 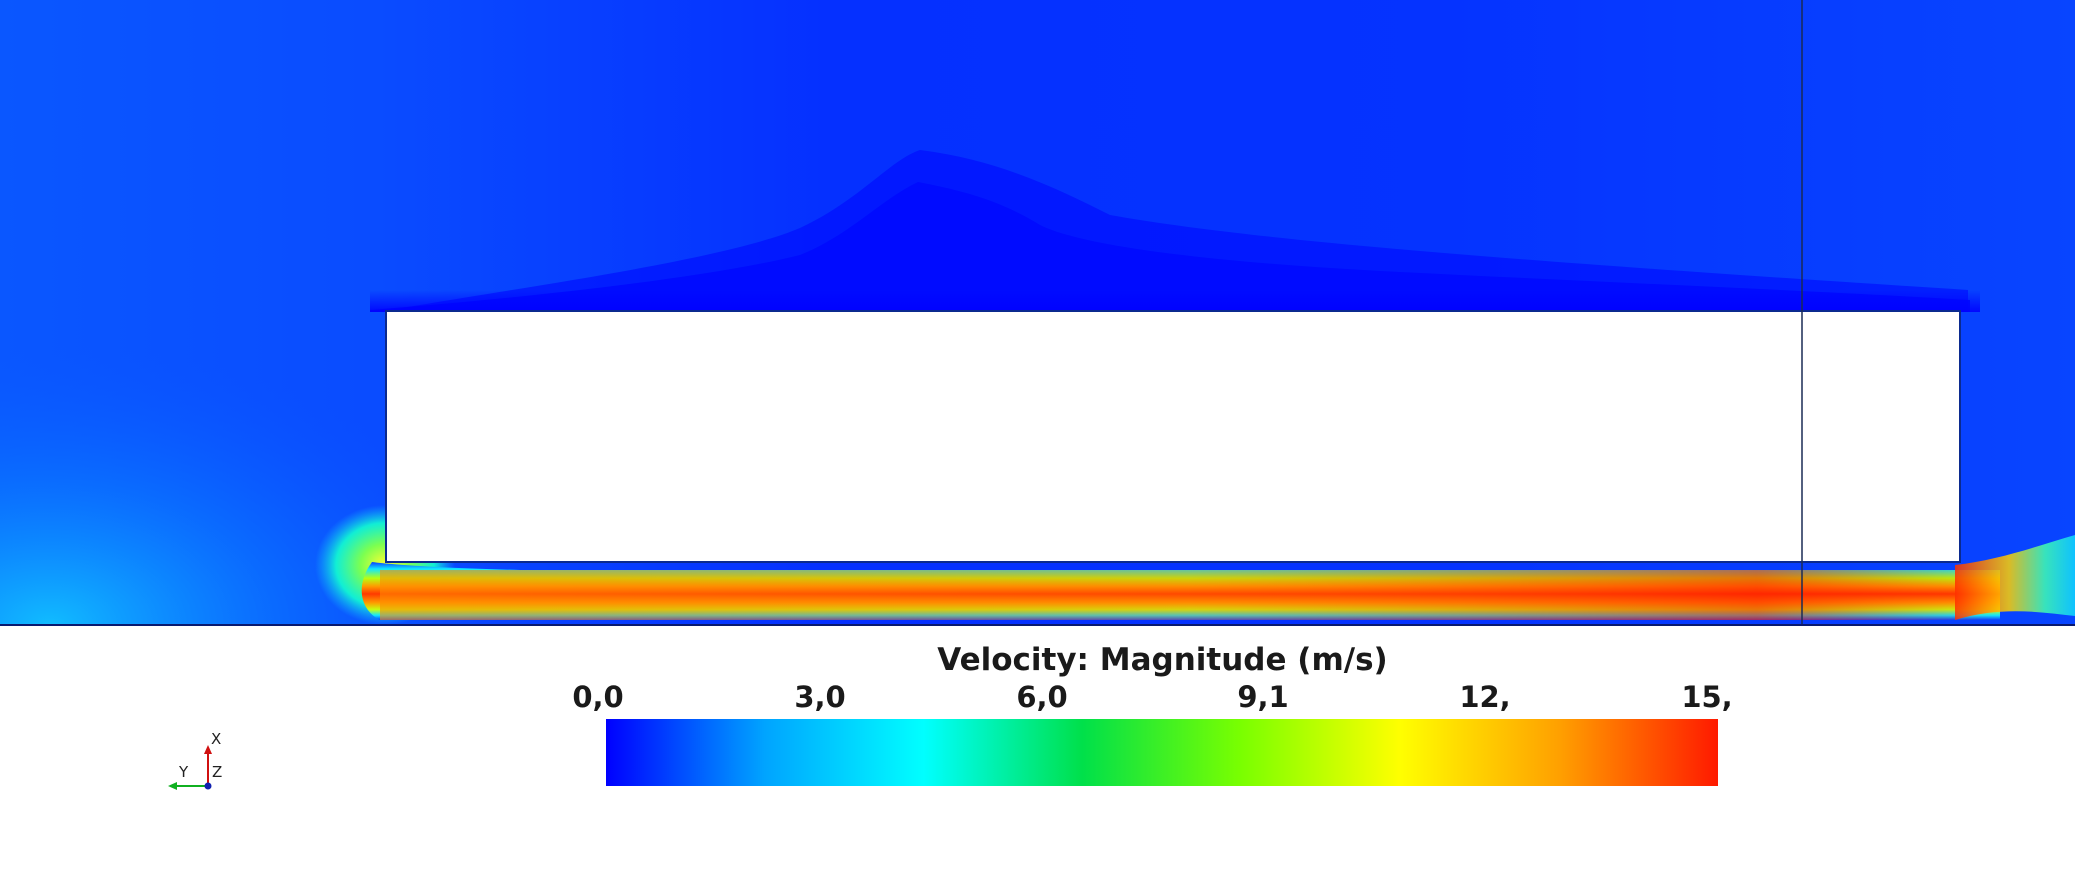 What do you see at coordinates (216, 739) in the screenshot?
I see `x-axis-label: X` at bounding box center [216, 739].